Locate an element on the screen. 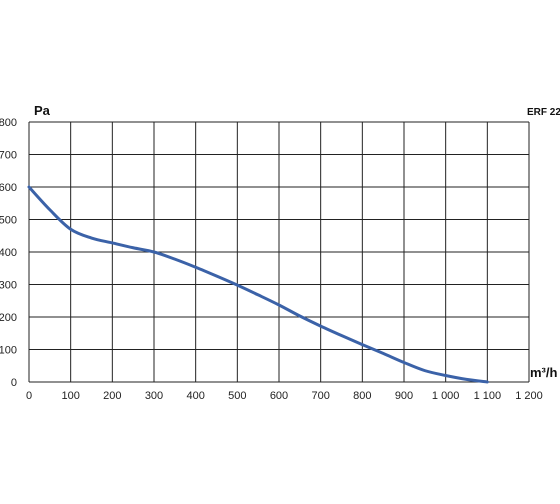 This screenshot has height=504, width=560. x-tick-label: 1 000 is located at coordinates (446, 396).